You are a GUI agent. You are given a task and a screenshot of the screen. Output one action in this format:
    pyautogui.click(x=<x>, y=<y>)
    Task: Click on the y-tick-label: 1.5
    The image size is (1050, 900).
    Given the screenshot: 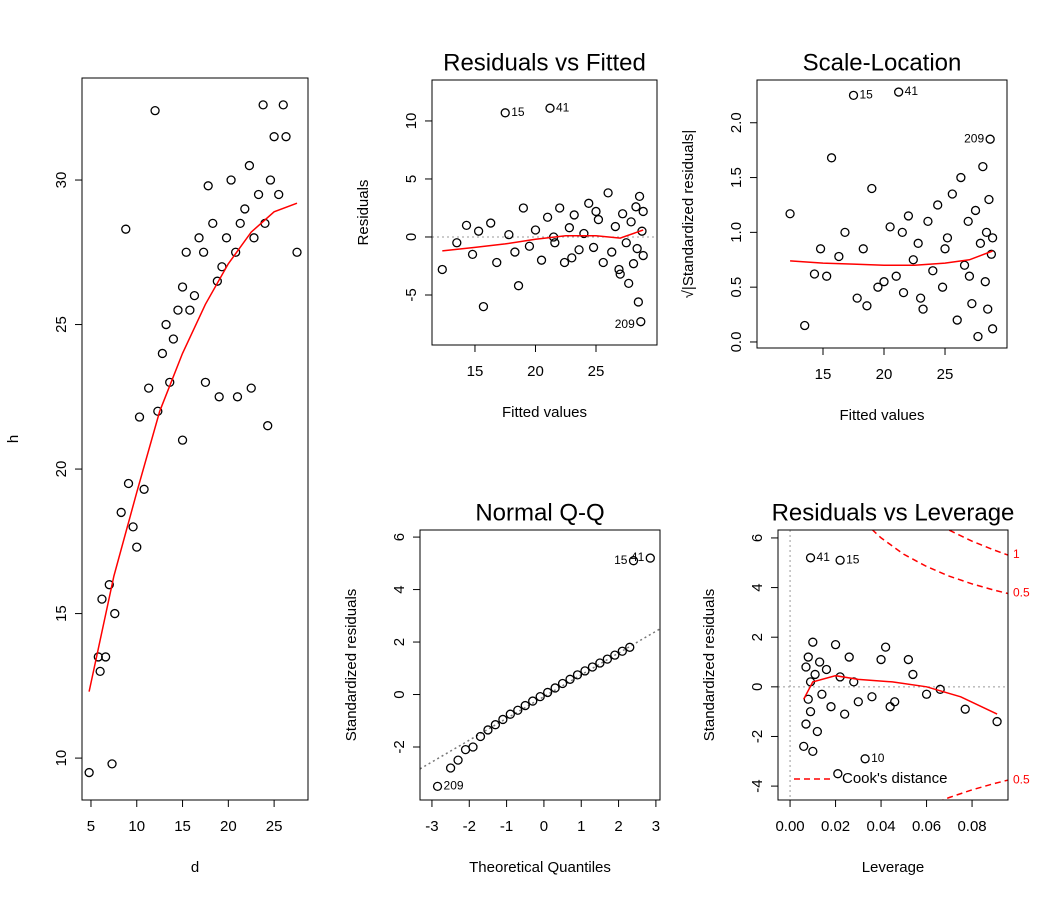 What is the action you would take?
    pyautogui.click(x=736, y=177)
    